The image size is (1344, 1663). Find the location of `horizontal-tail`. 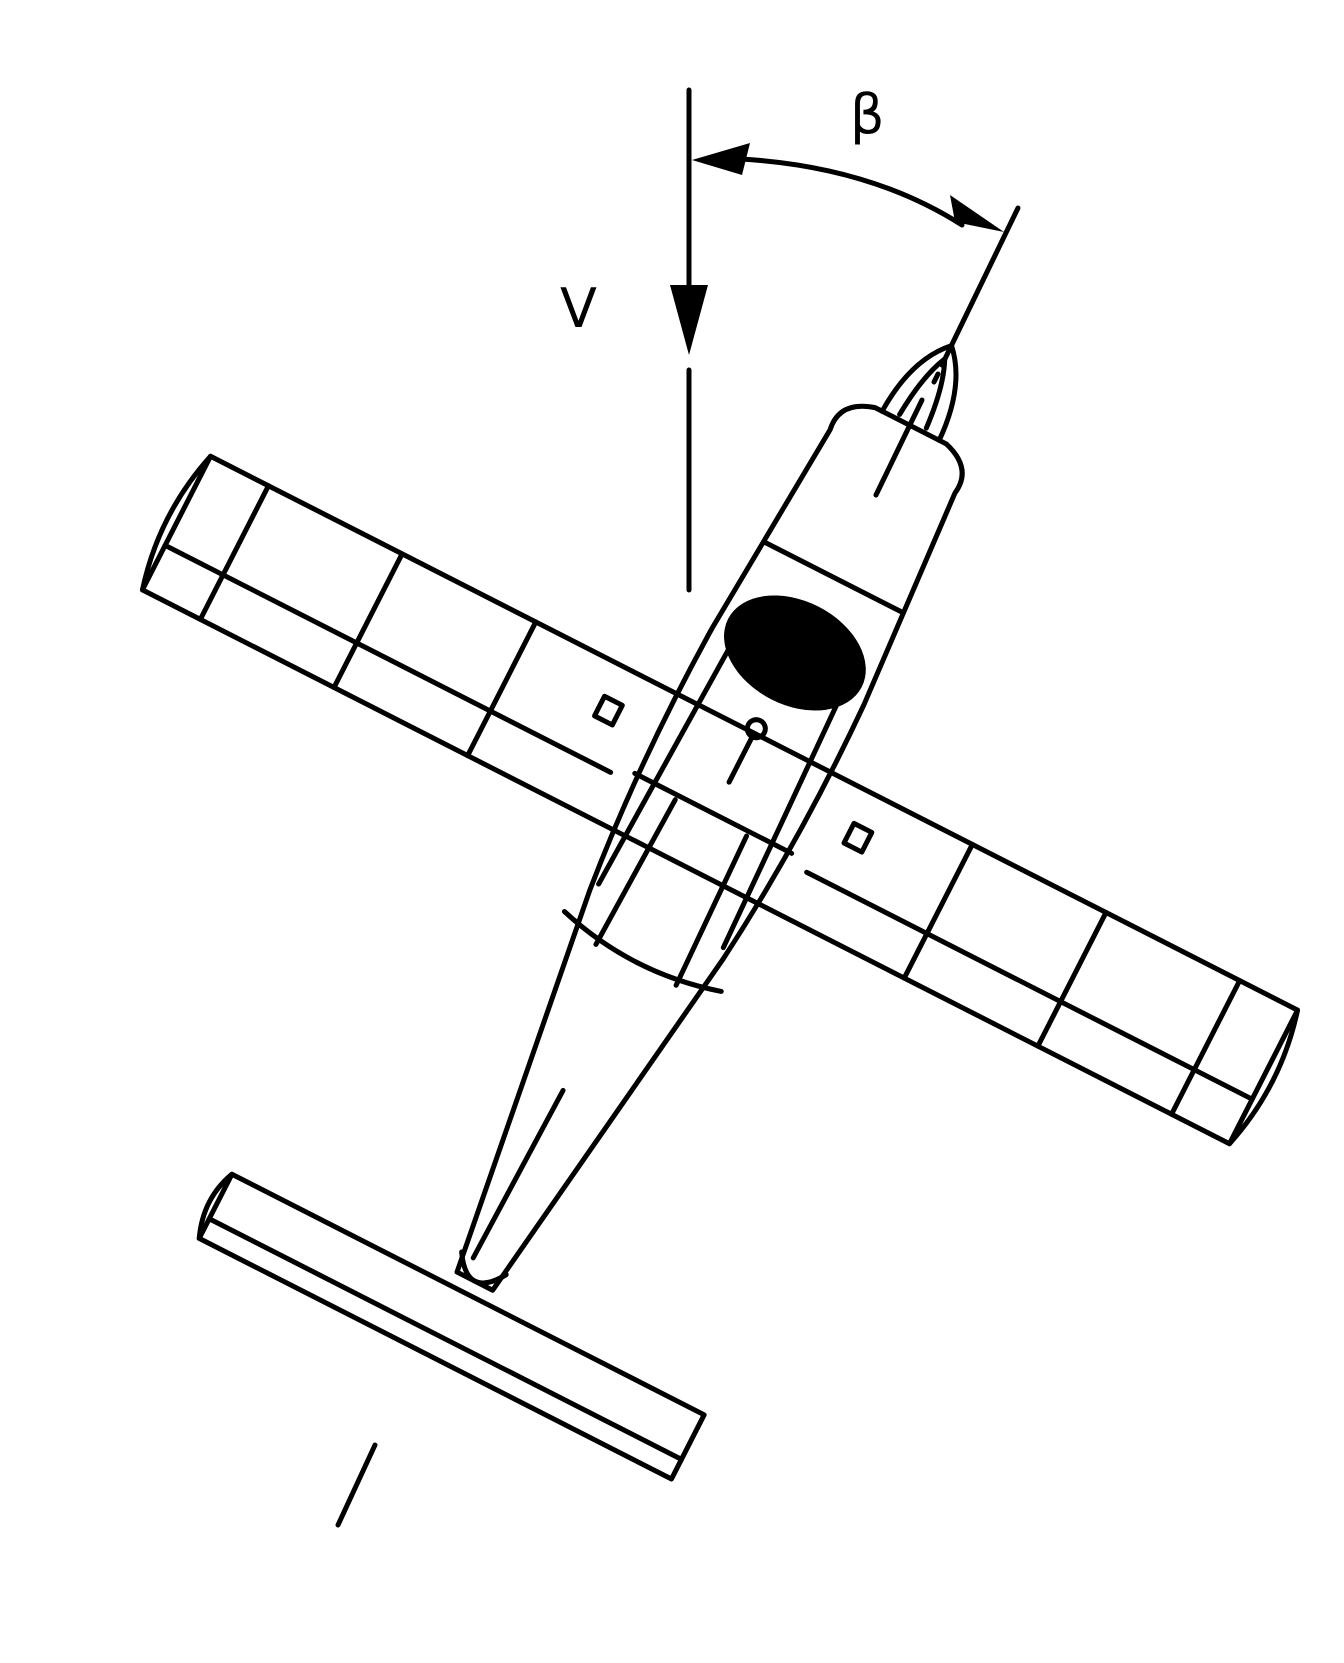

horizontal-tail is located at coordinates (451, 1326).